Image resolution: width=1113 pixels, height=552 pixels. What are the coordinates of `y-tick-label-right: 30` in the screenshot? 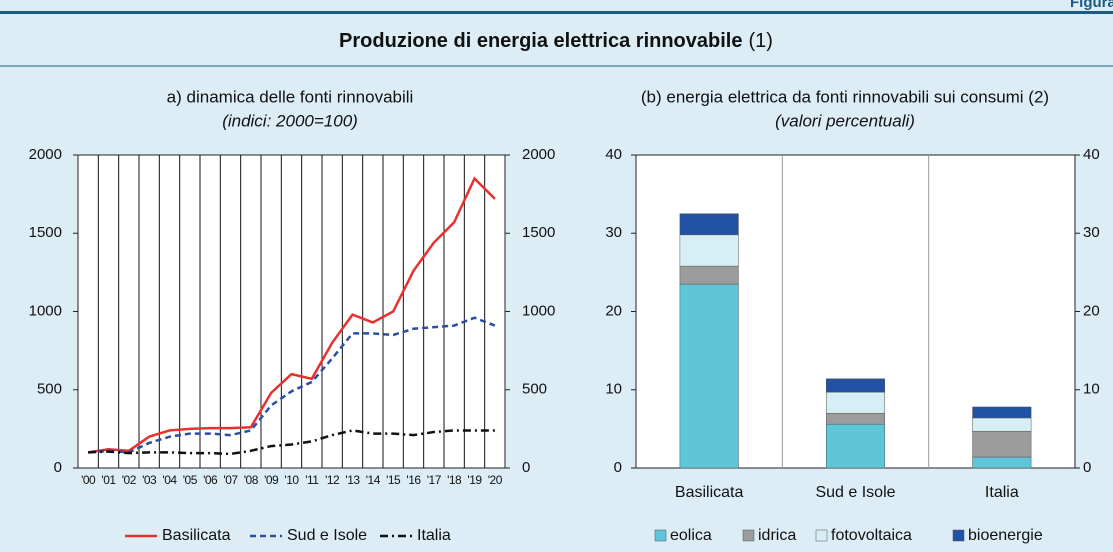 It's located at (1091, 232).